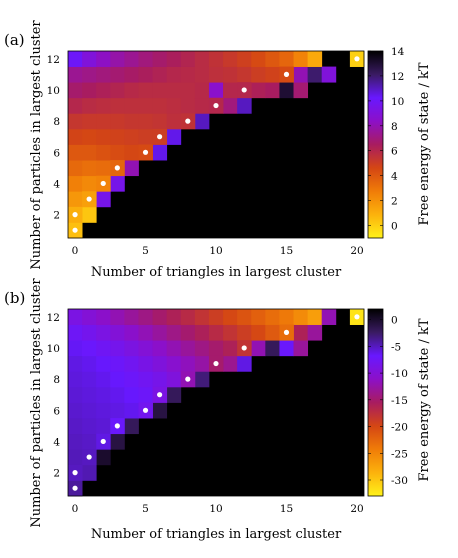 This screenshot has width=458, height=558. What do you see at coordinates (388, 401) in the screenshot?
I see `colorbar-ticks: 0 -5 -10 -15 -20 -25 -30` at bounding box center [388, 401].